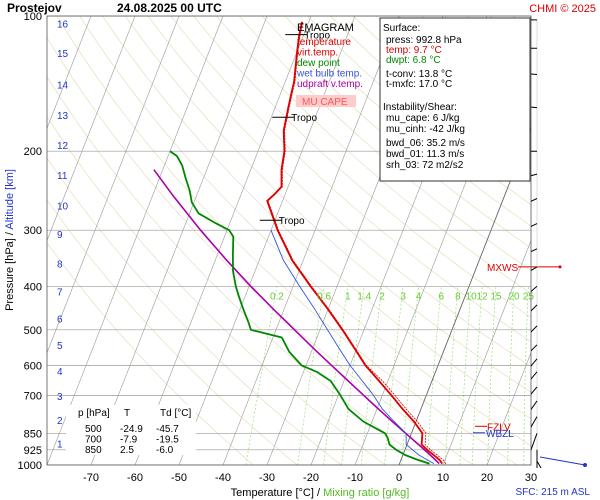 This screenshot has height=500, width=600. Describe the element at coordinates (348, 296) in the screenshot. I see `mixing-ratio-label: 1` at that location.